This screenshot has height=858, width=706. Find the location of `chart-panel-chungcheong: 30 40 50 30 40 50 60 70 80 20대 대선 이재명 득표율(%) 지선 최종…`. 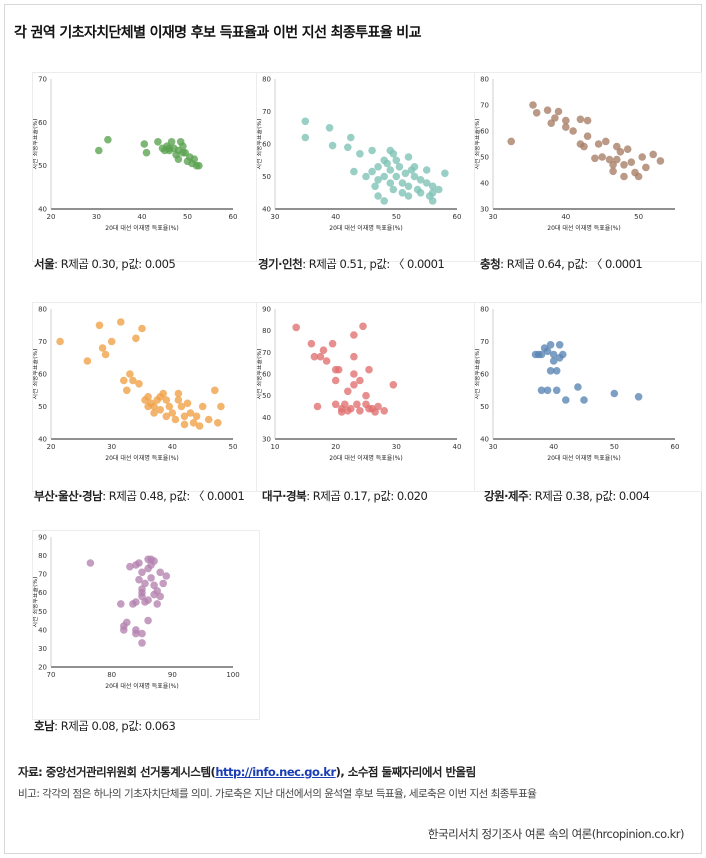

chart-panel-chungcheong: 30 40 50 30 40 50 60 70 80 20대 대선 이재명 득표율(%) 지선 최종… is located at coordinates (588, 167).